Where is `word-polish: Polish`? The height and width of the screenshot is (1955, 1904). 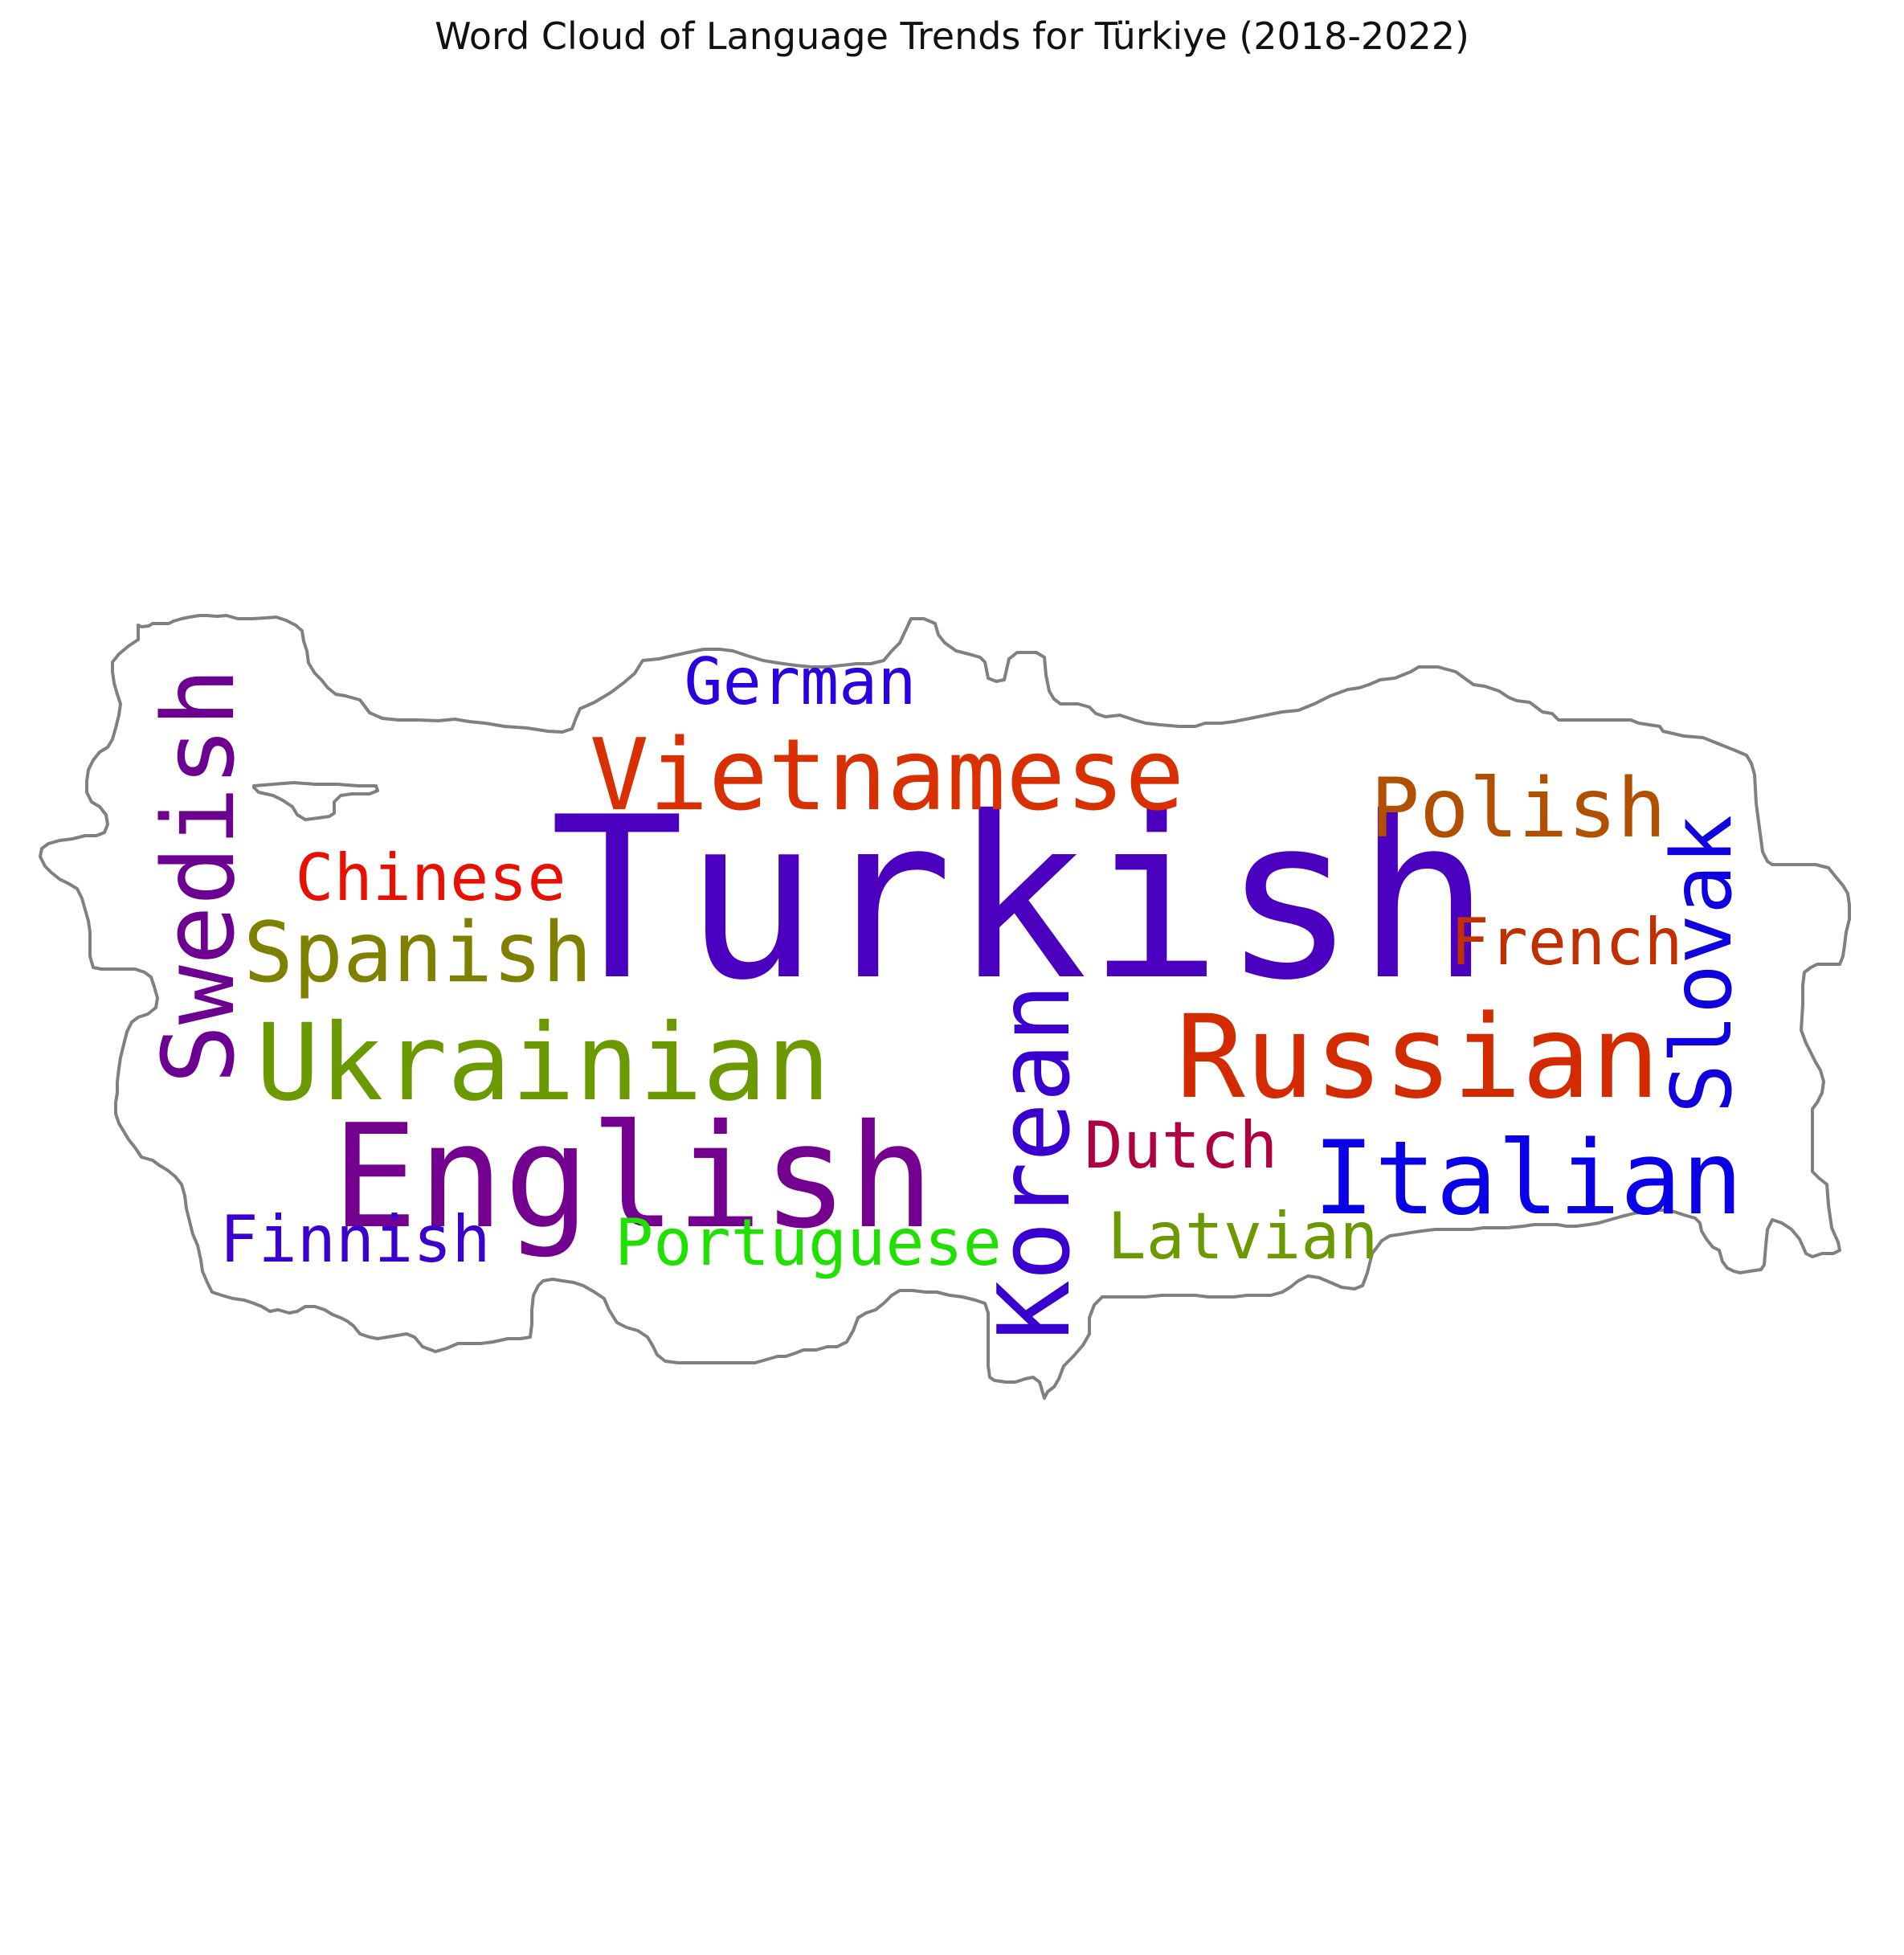
word-polish: Polish is located at coordinates (1518, 809).